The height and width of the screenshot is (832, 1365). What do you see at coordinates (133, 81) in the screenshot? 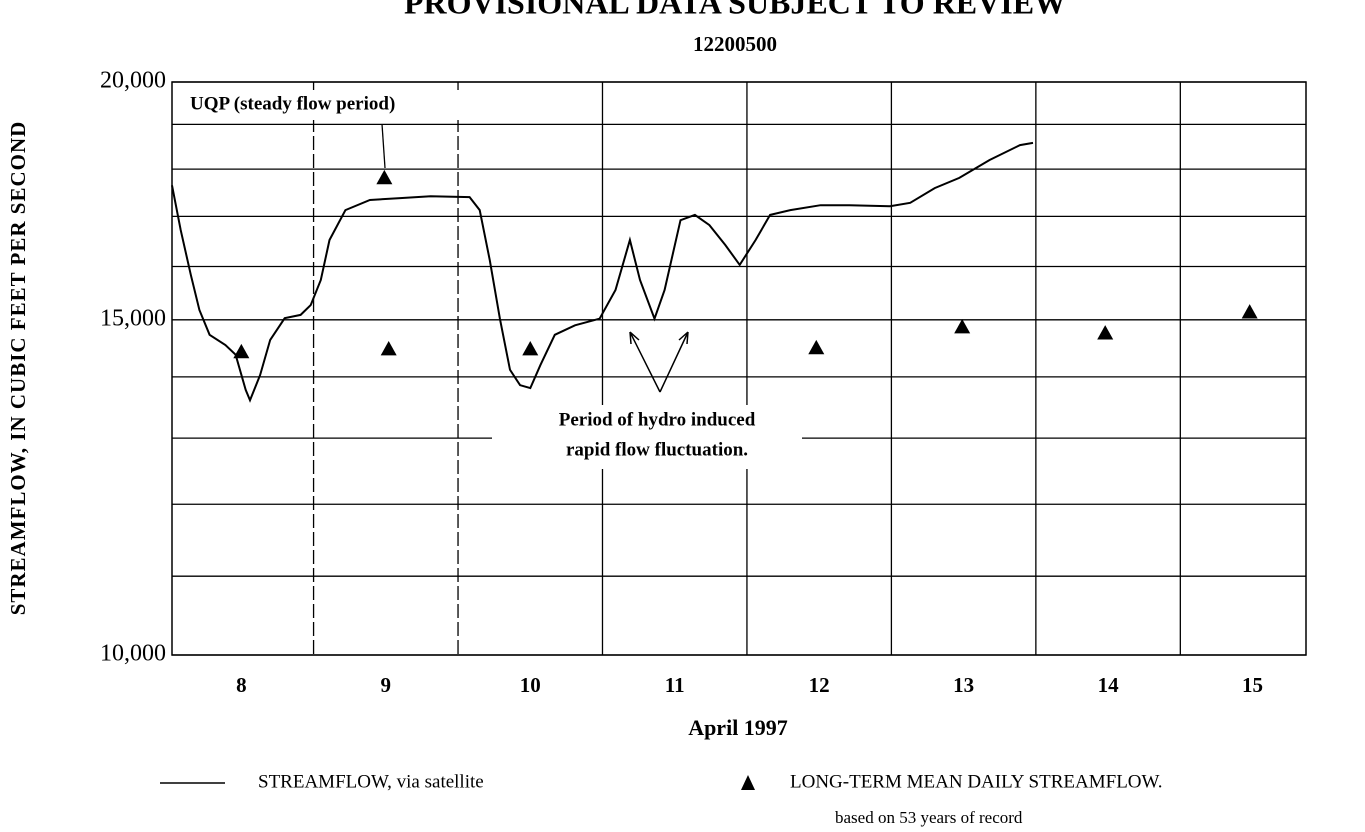
I see `y-tick-label: 20,000` at bounding box center [133, 81].